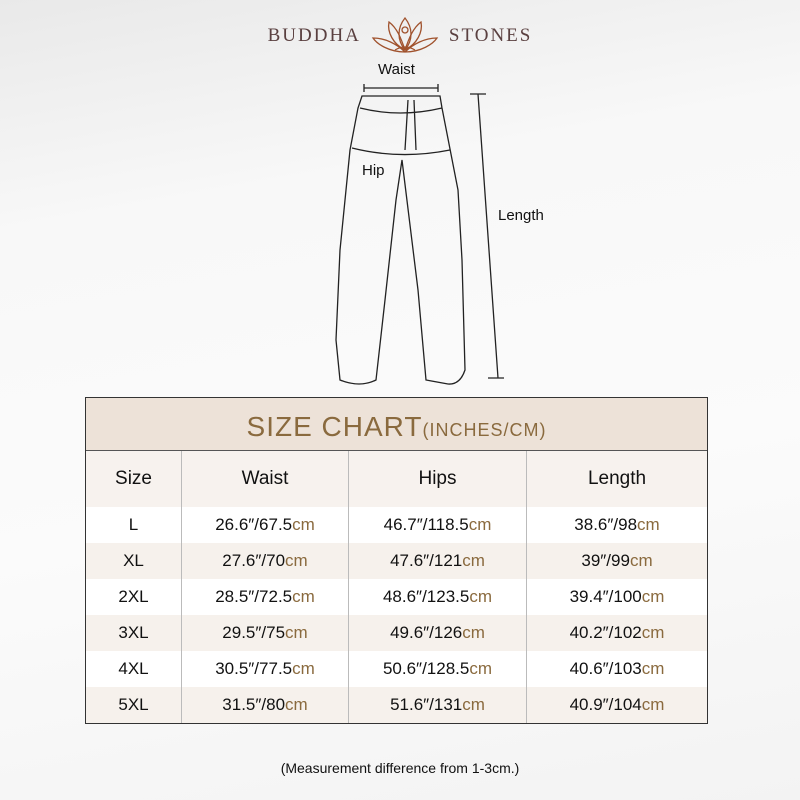 The height and width of the screenshot is (800, 800). I want to click on cell-size: 3XL, so click(133, 633).